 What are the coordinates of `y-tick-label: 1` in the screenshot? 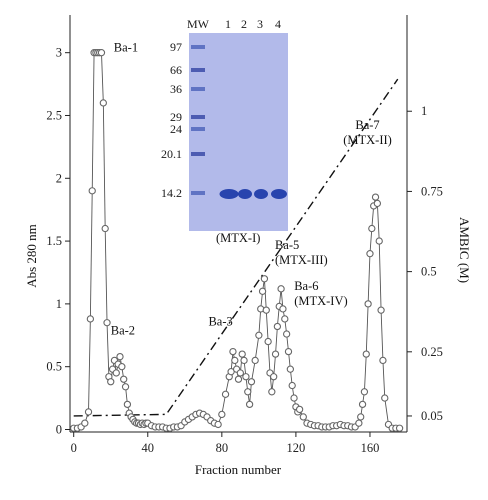 It's located at (59, 304).